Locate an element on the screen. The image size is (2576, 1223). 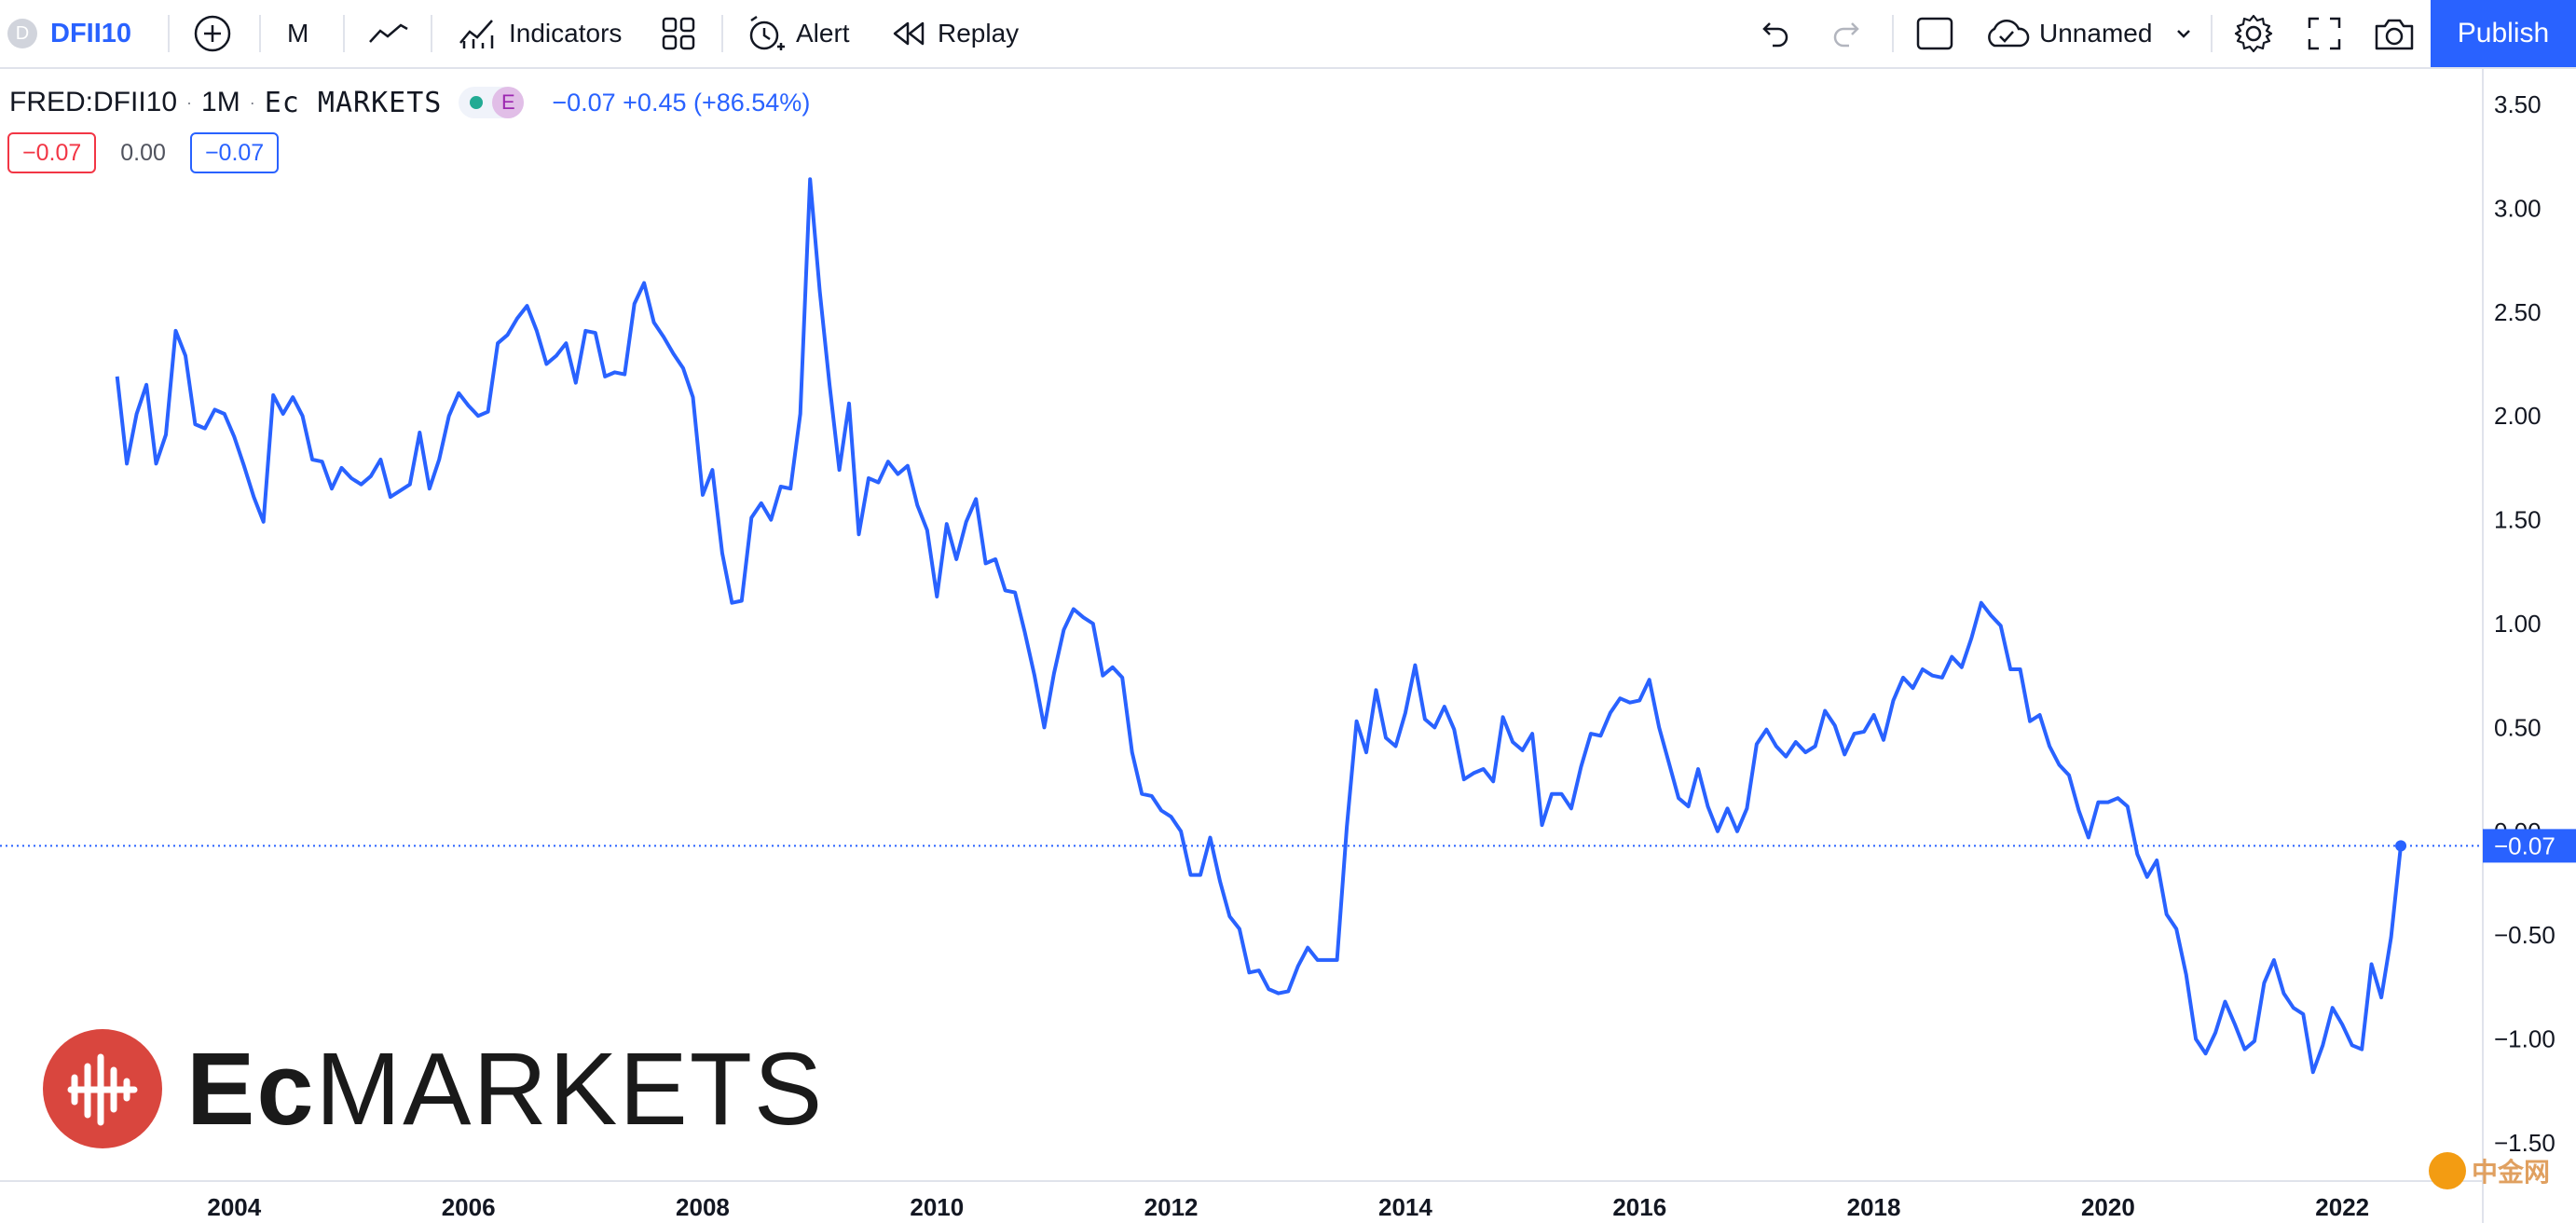
time-tick-label: 2018 is located at coordinates (1874, 1207).